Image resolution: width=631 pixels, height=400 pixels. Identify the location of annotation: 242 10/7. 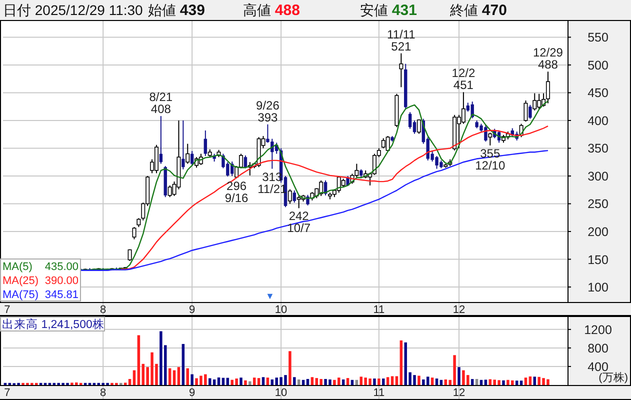
(299, 222).